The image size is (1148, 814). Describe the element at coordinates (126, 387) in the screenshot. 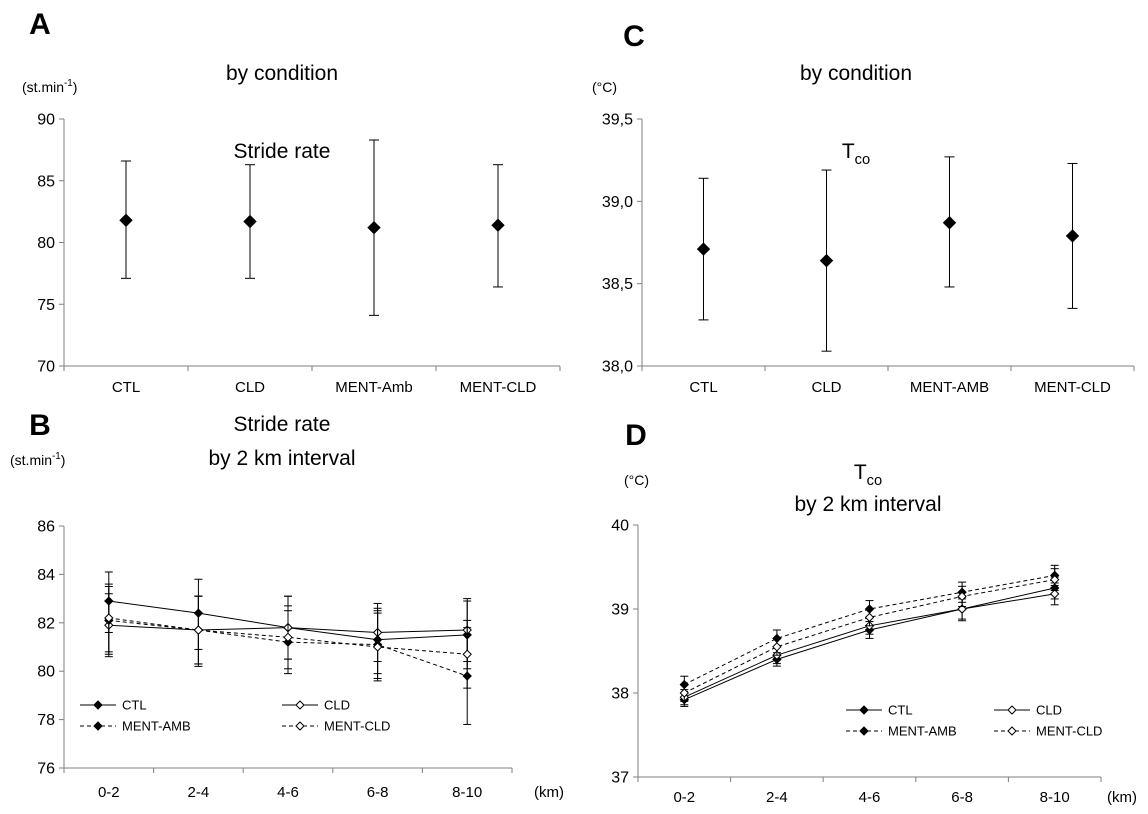

I see `panel-a-category-label: CTL` at that location.